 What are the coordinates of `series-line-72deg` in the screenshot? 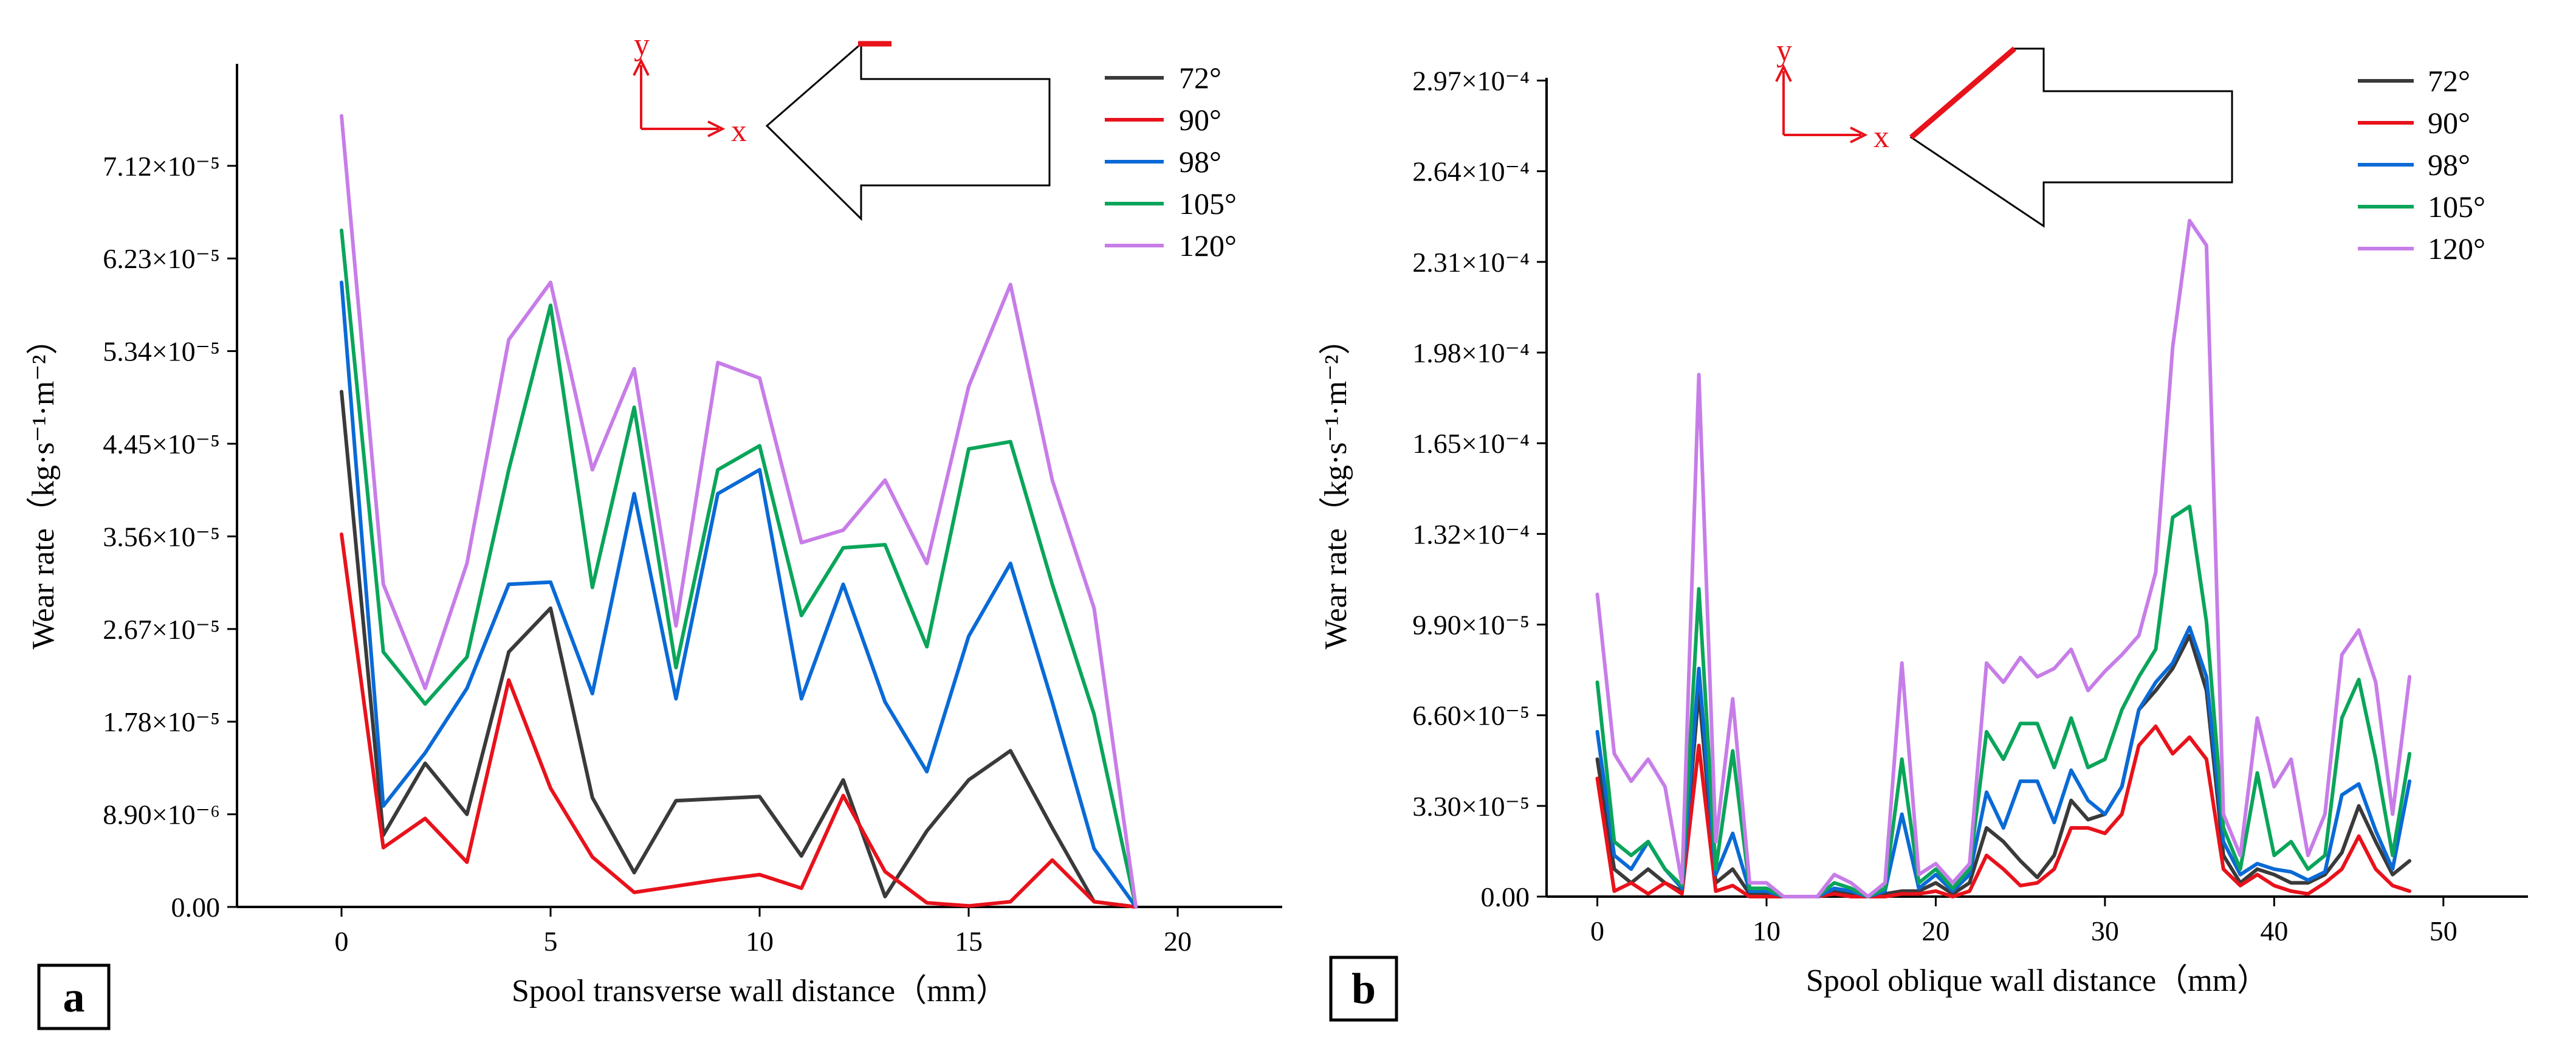 It's located at (2003, 765).